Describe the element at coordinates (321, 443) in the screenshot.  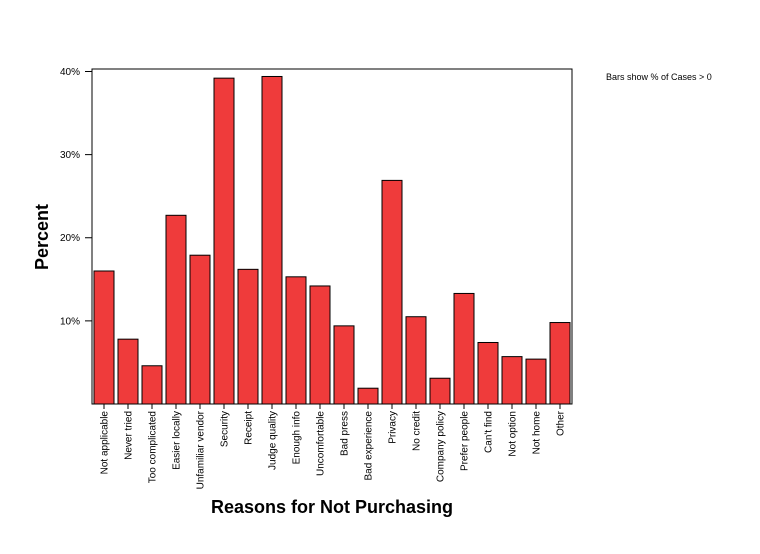
I see `x-category-label: Uncomfortable` at that location.